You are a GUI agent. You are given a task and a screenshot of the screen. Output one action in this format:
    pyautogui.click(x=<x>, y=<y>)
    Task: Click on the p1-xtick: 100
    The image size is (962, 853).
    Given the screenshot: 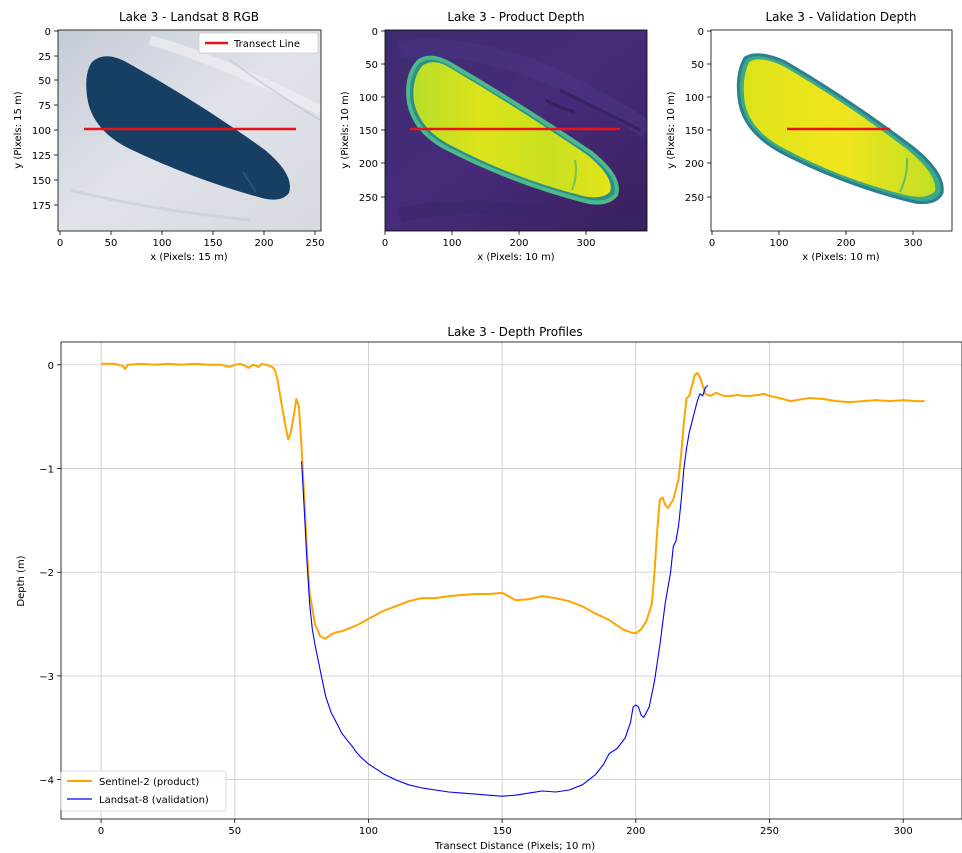 What is the action you would take?
    pyautogui.click(x=161, y=243)
    